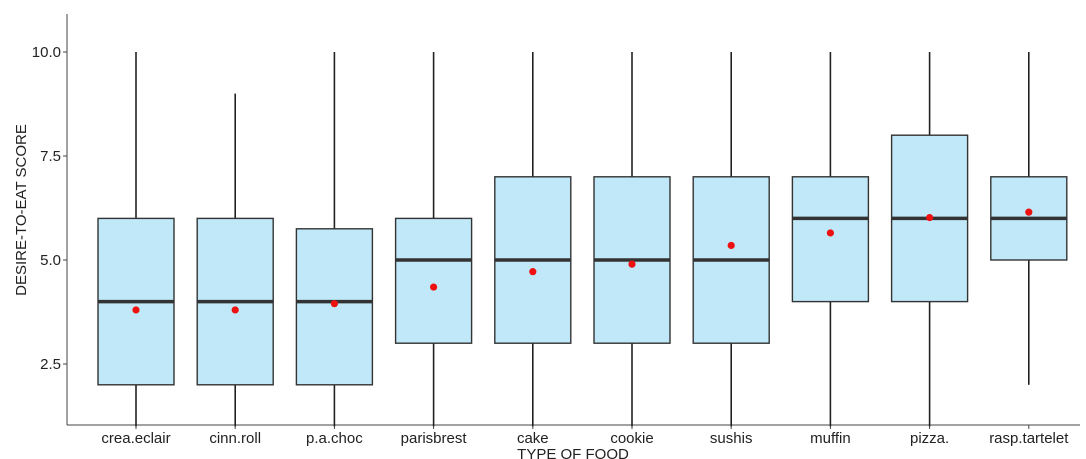  What do you see at coordinates (21, 210) in the screenshot?
I see `y-axis-title: DESIRE-TO-EAT SCORE` at bounding box center [21, 210].